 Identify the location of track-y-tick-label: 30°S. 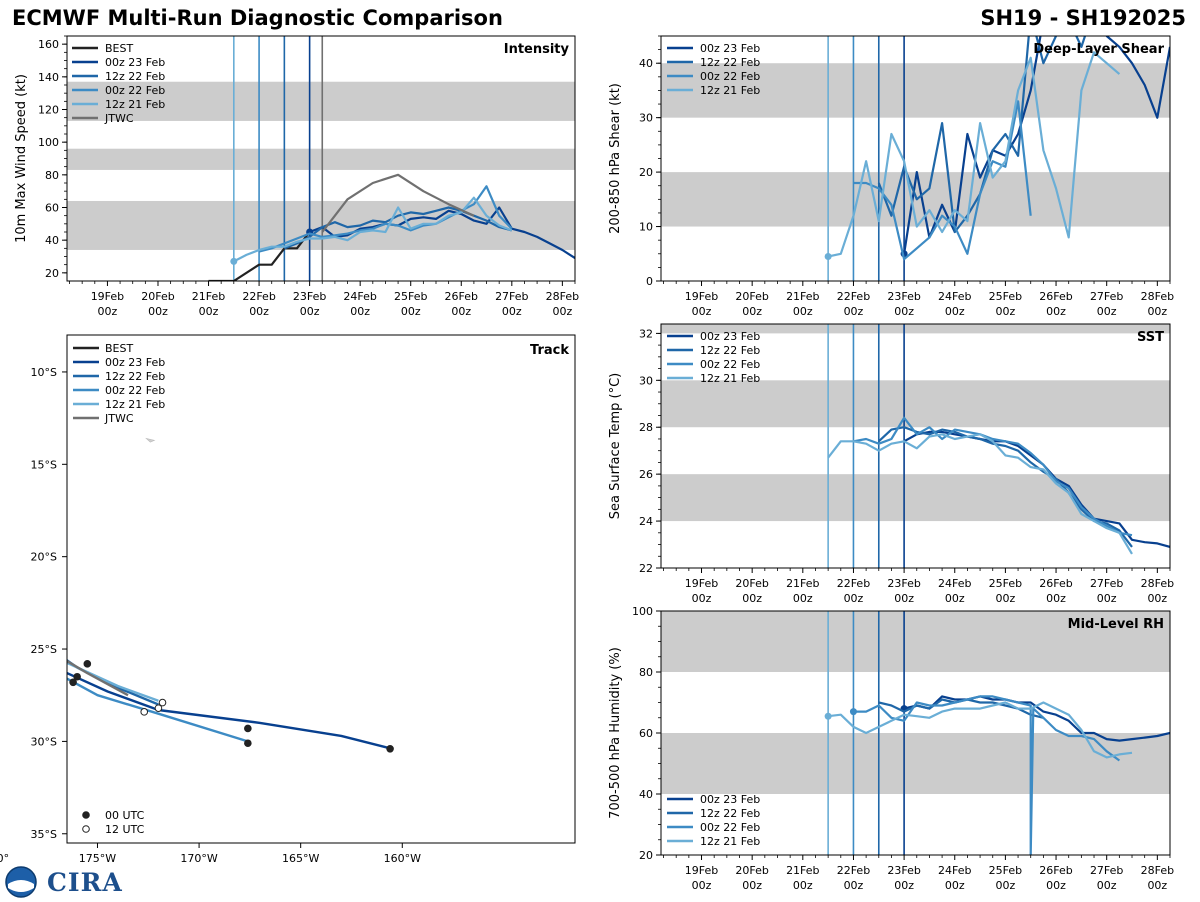
(44, 741).